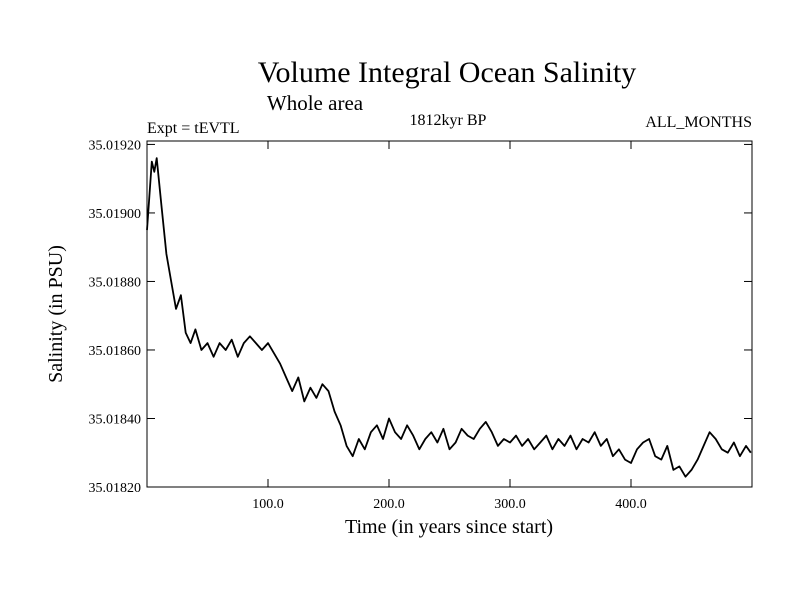 Image resolution: width=800 pixels, height=600 pixels. Describe the element at coordinates (510, 504) in the screenshot. I see `x-tick-label: 300.0` at that location.